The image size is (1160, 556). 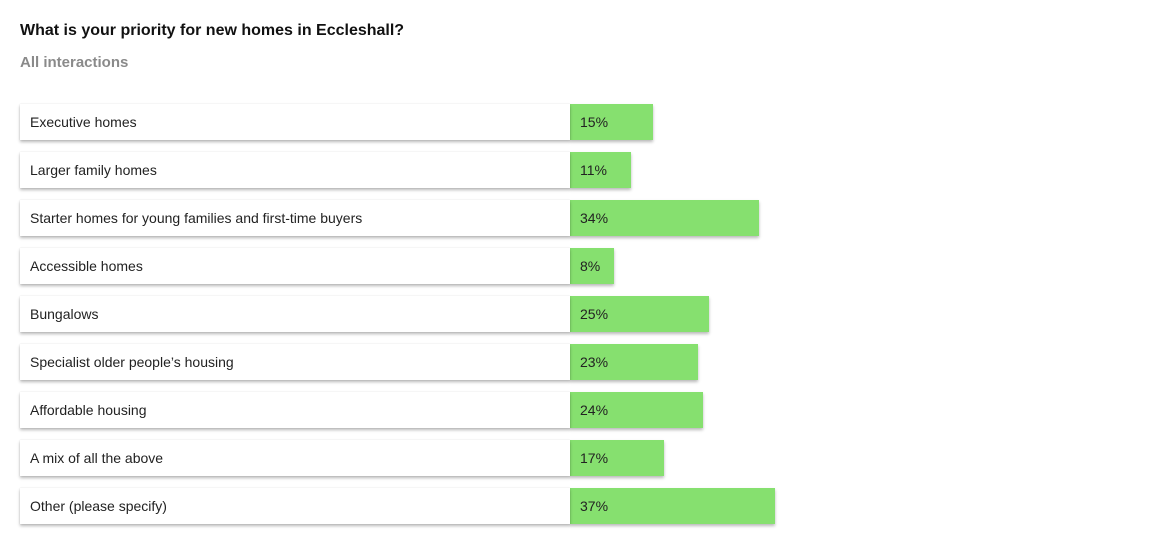 I want to click on bar-value-label: 34%, so click(x=594, y=218).